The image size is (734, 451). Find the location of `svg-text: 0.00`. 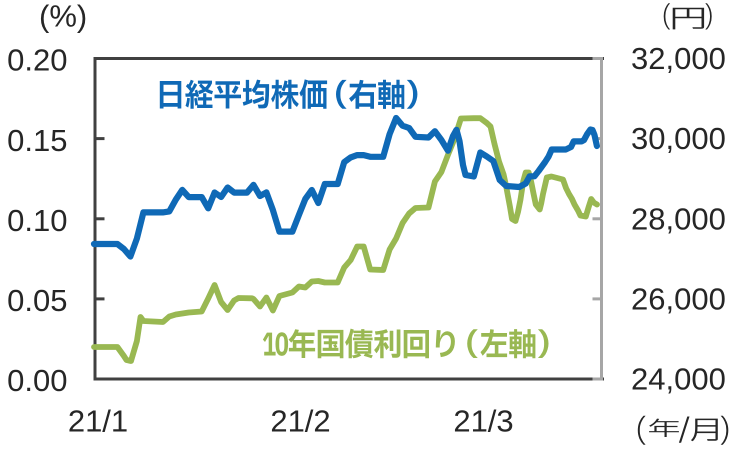

svg-text: 0.00 is located at coordinates (37, 380).